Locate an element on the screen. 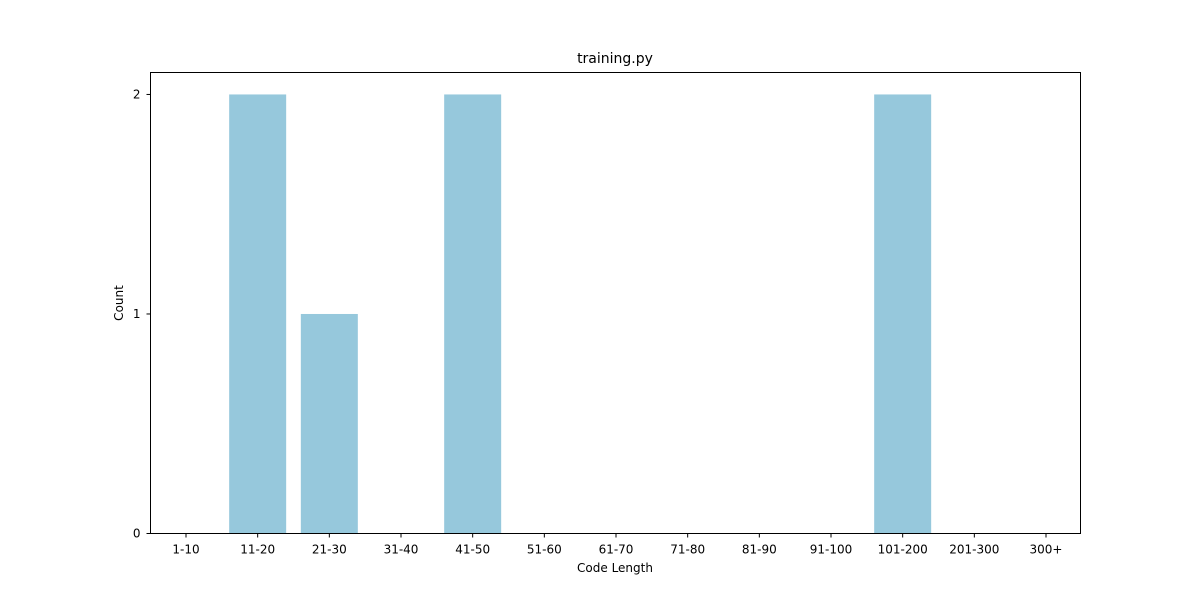 Image resolution: width=1200 pixels, height=604 pixels. x-tick-label: 21-30 is located at coordinates (329, 550).